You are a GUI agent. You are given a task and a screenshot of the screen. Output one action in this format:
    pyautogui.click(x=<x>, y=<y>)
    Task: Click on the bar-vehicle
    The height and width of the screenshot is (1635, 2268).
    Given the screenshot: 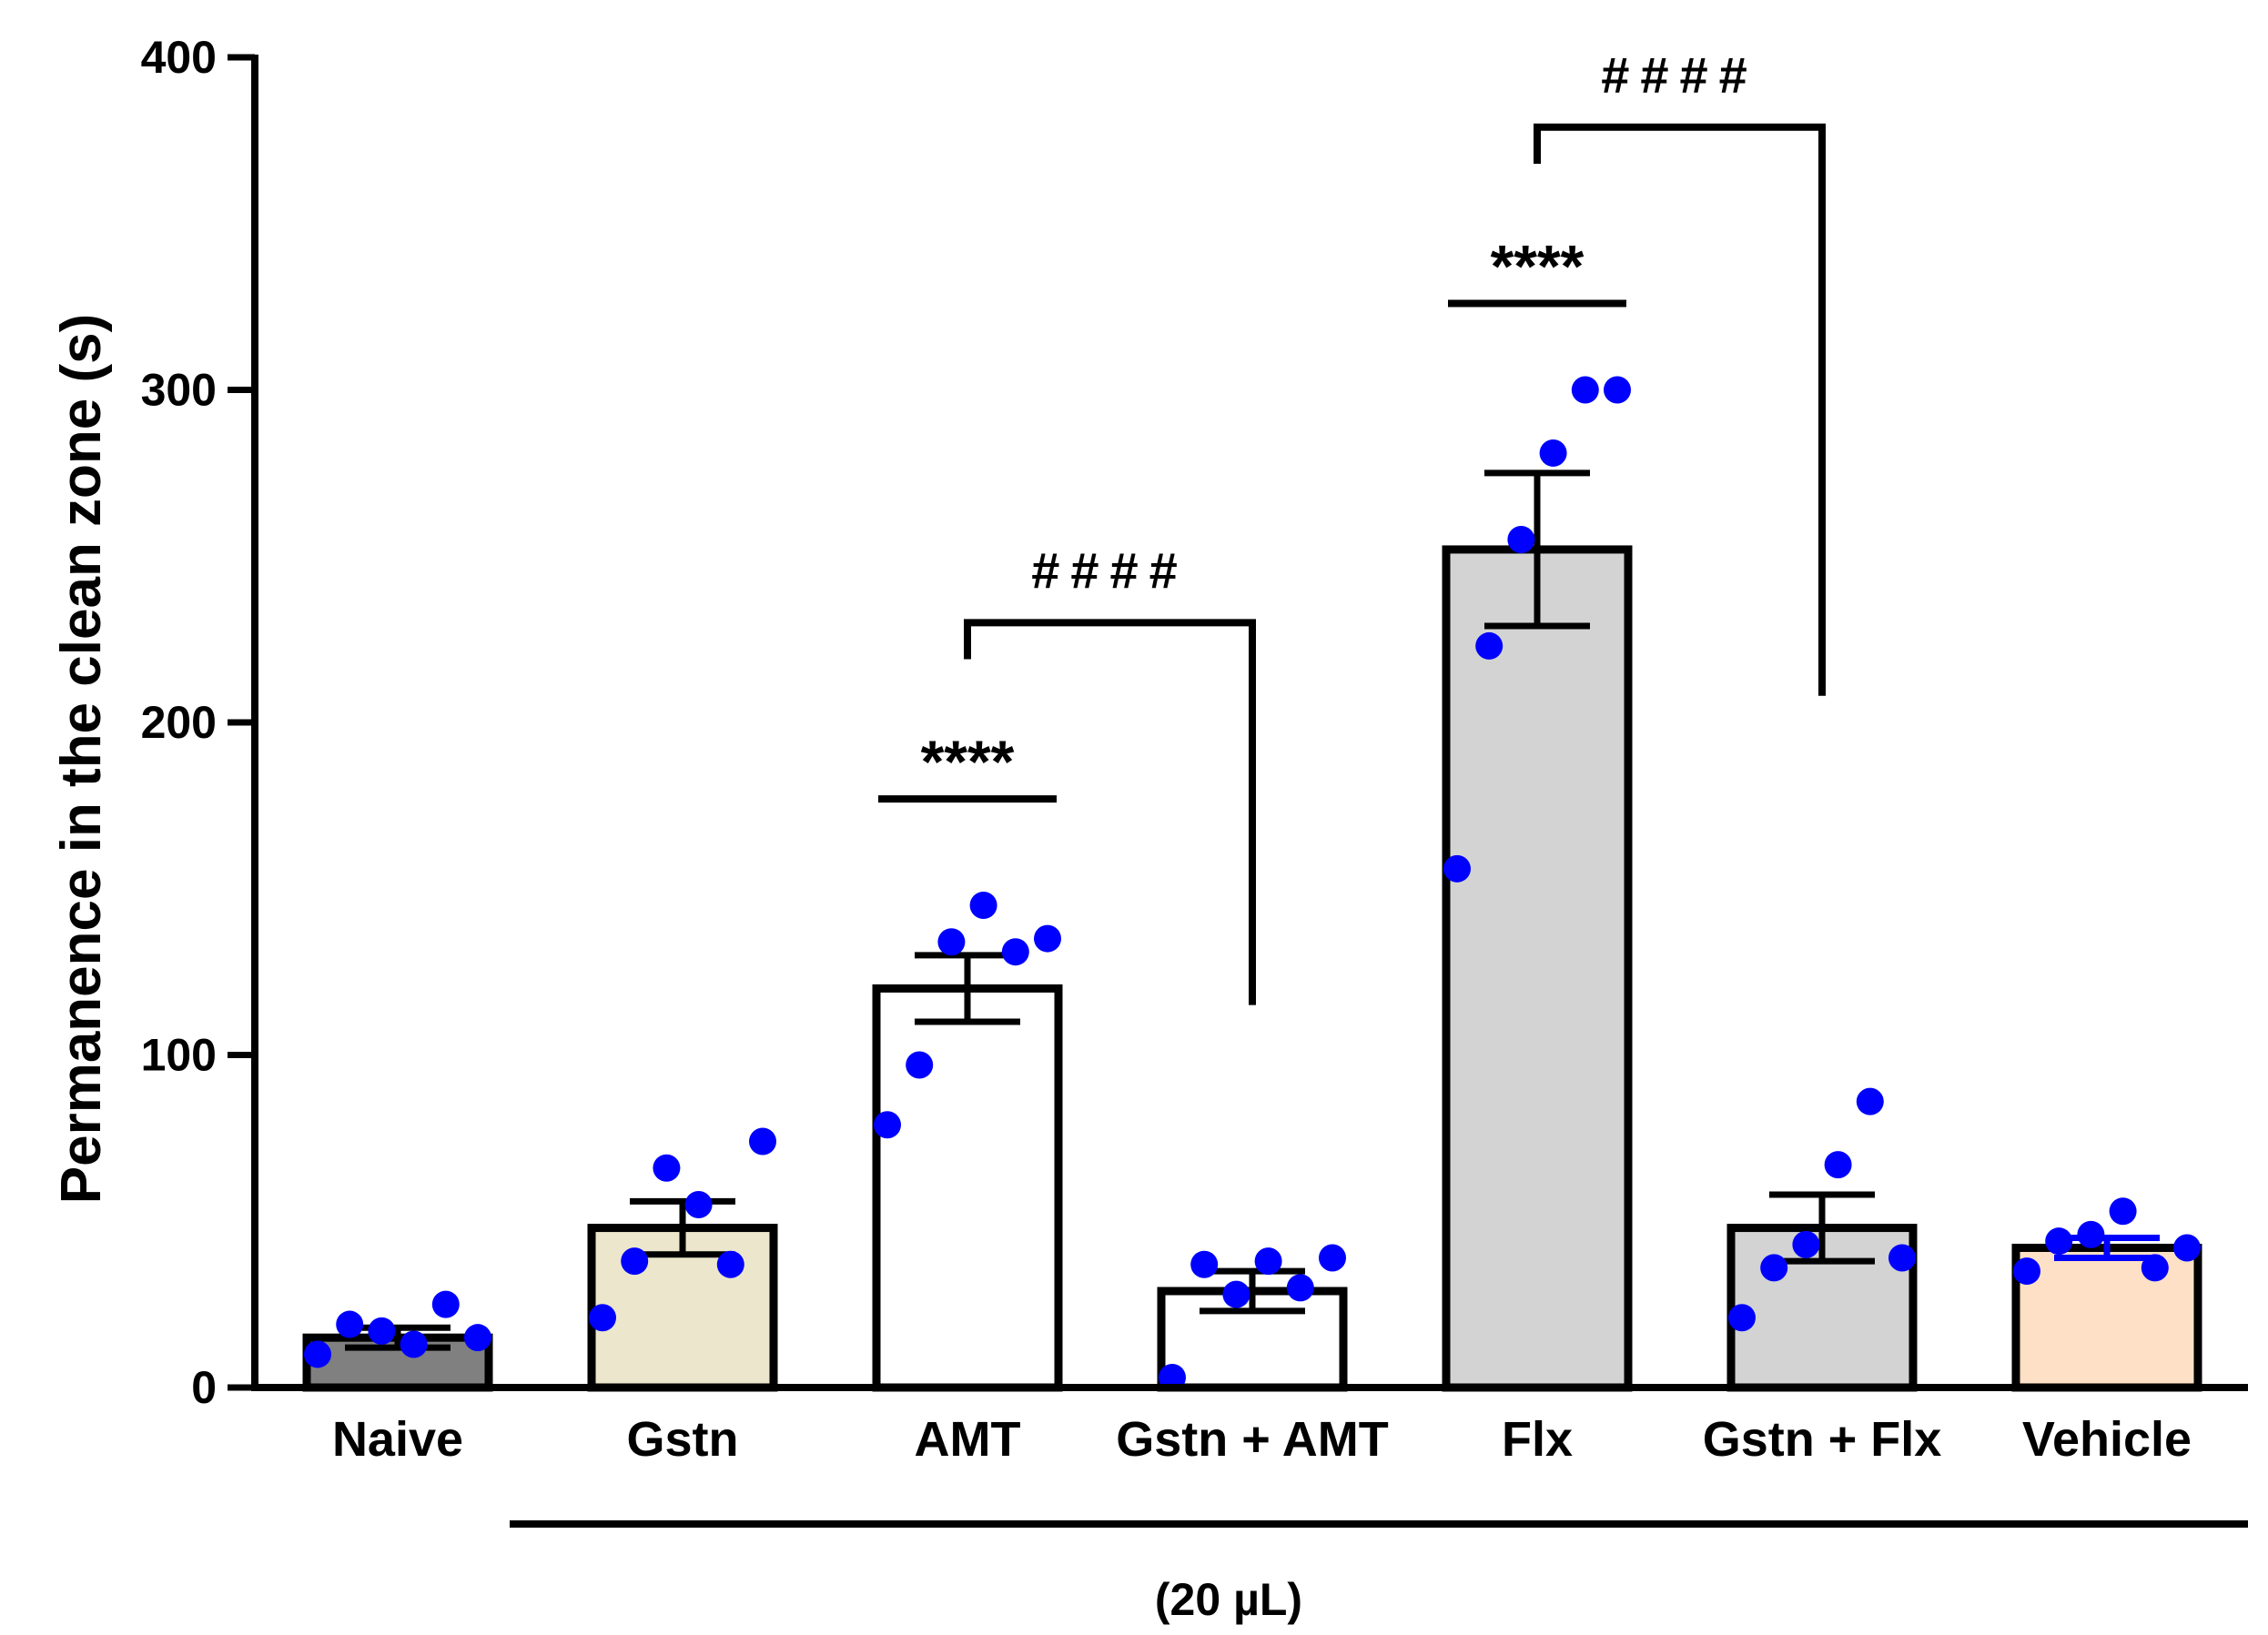 What is the action you would take?
    pyautogui.click(x=2106, y=1317)
    